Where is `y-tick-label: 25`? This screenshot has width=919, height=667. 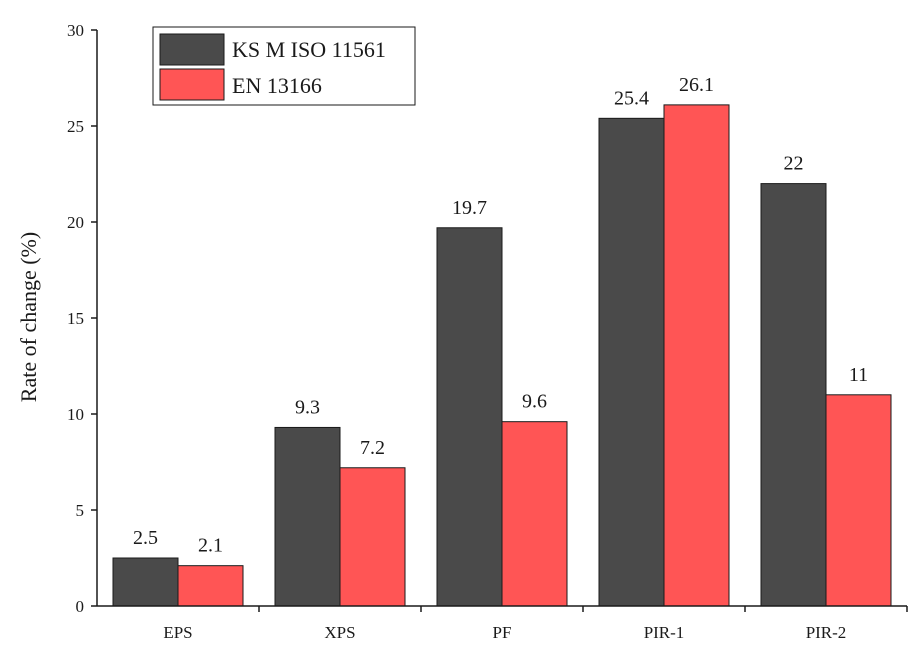
y-tick-label: 25 is located at coordinates (75, 126).